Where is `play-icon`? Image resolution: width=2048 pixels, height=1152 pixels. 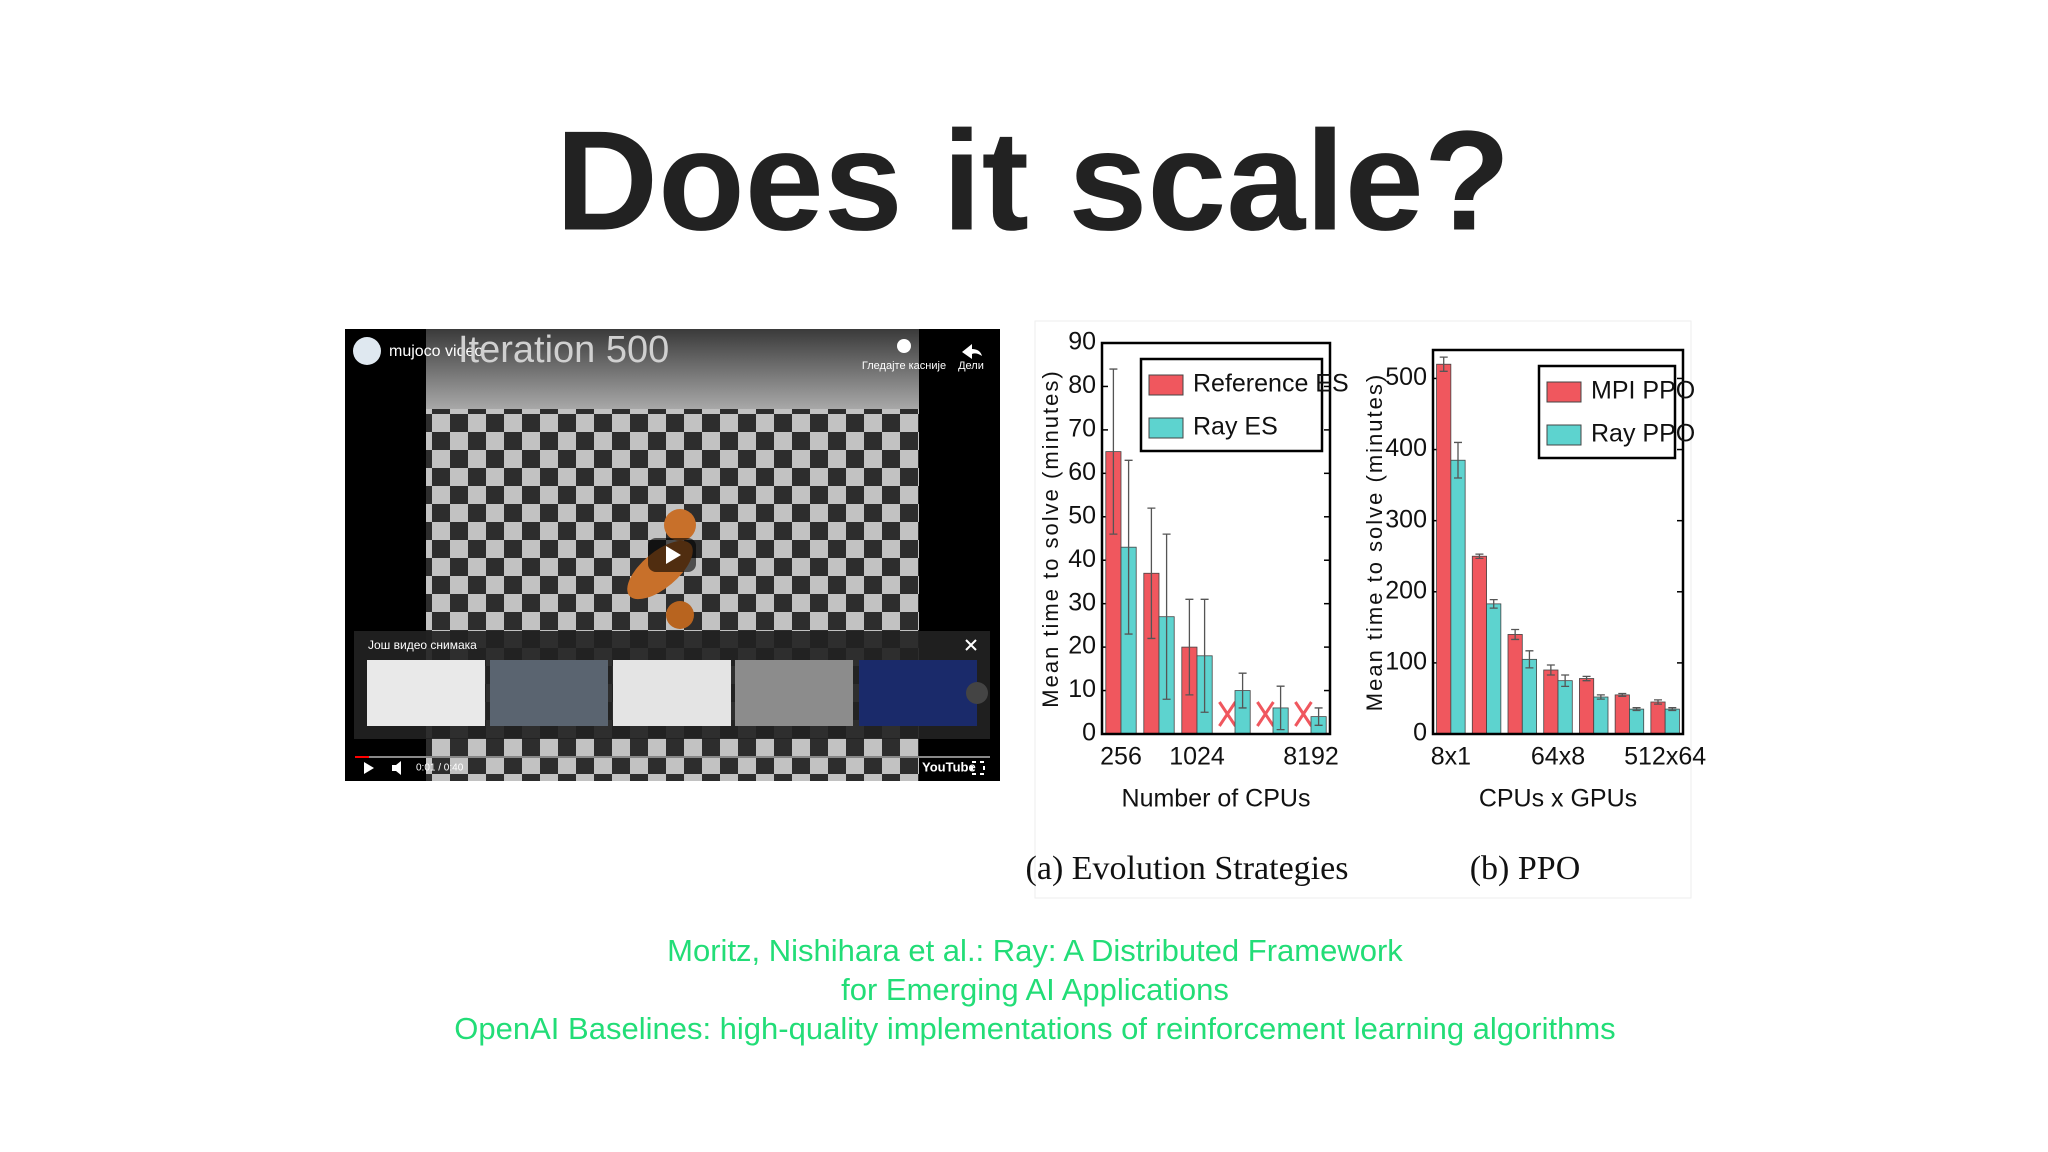 play-icon is located at coordinates (673, 555).